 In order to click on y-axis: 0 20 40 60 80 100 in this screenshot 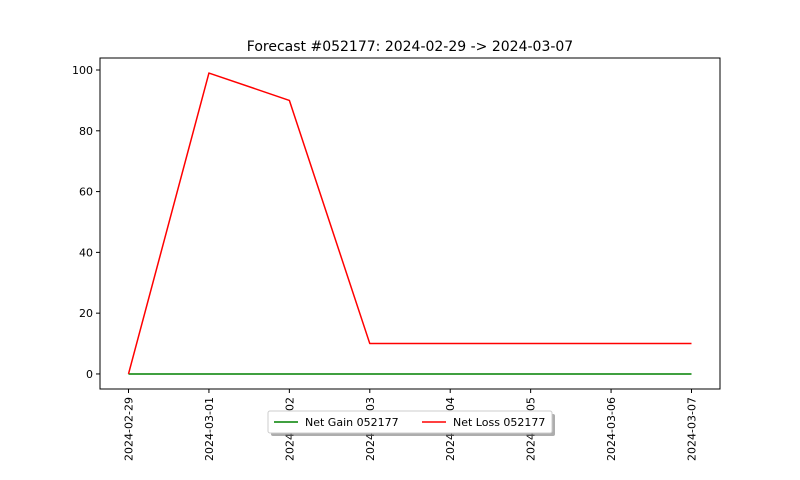, I will do `click(86, 222)`.